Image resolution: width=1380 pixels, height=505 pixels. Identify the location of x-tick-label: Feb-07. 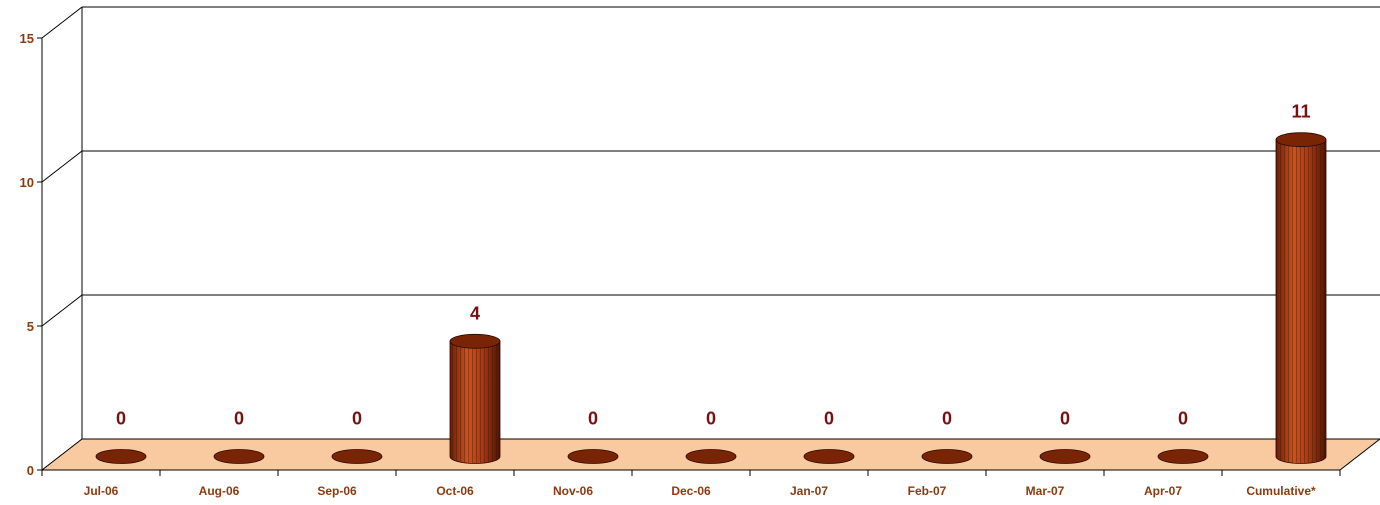
(927, 491).